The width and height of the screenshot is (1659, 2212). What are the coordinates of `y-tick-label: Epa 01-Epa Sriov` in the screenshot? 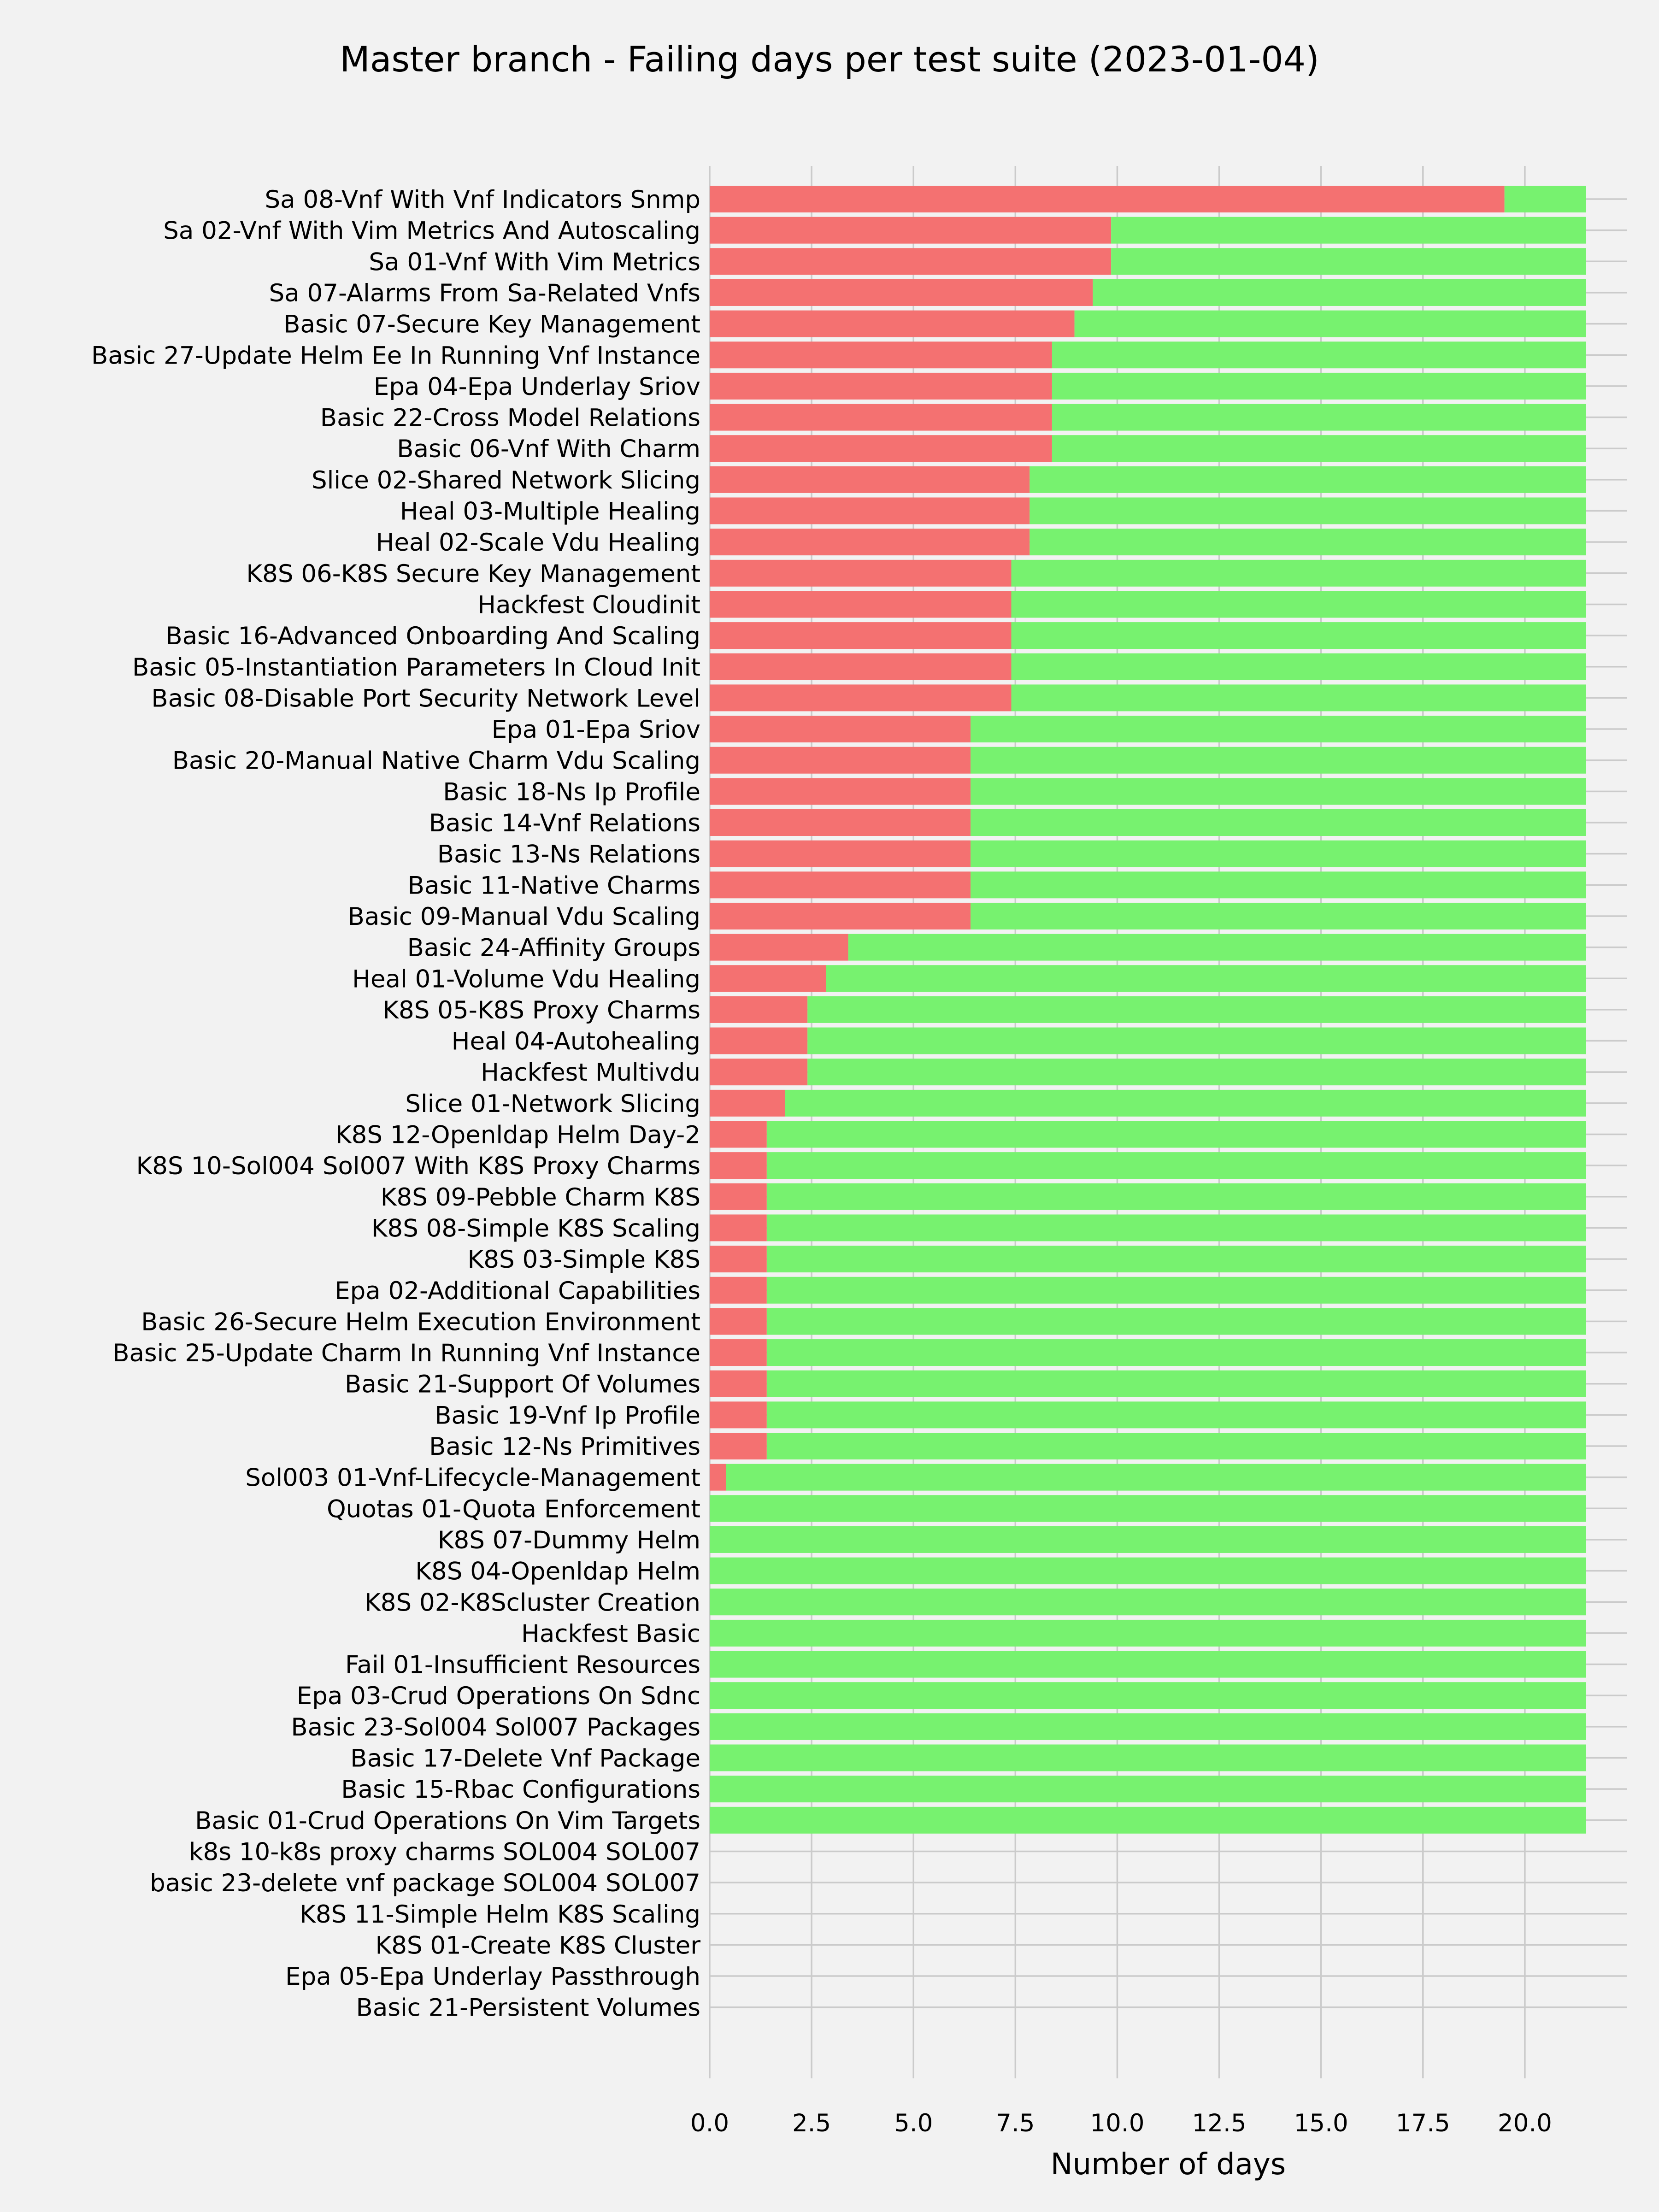 It's located at (596, 730).